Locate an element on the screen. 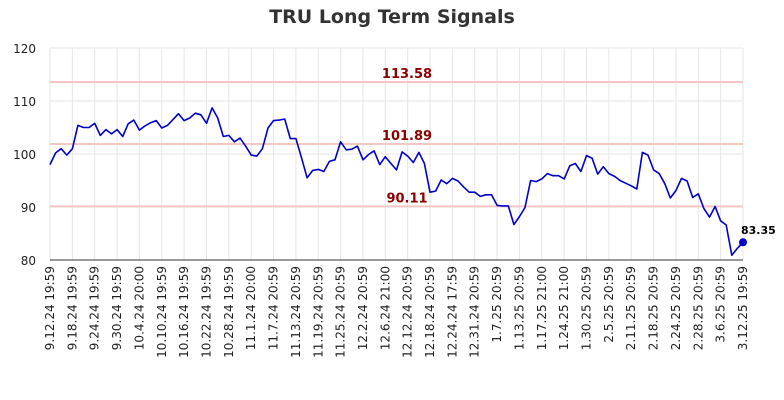 The height and width of the screenshot is (400, 784). chart-title: TRU Long Term Signals is located at coordinates (392, 17).